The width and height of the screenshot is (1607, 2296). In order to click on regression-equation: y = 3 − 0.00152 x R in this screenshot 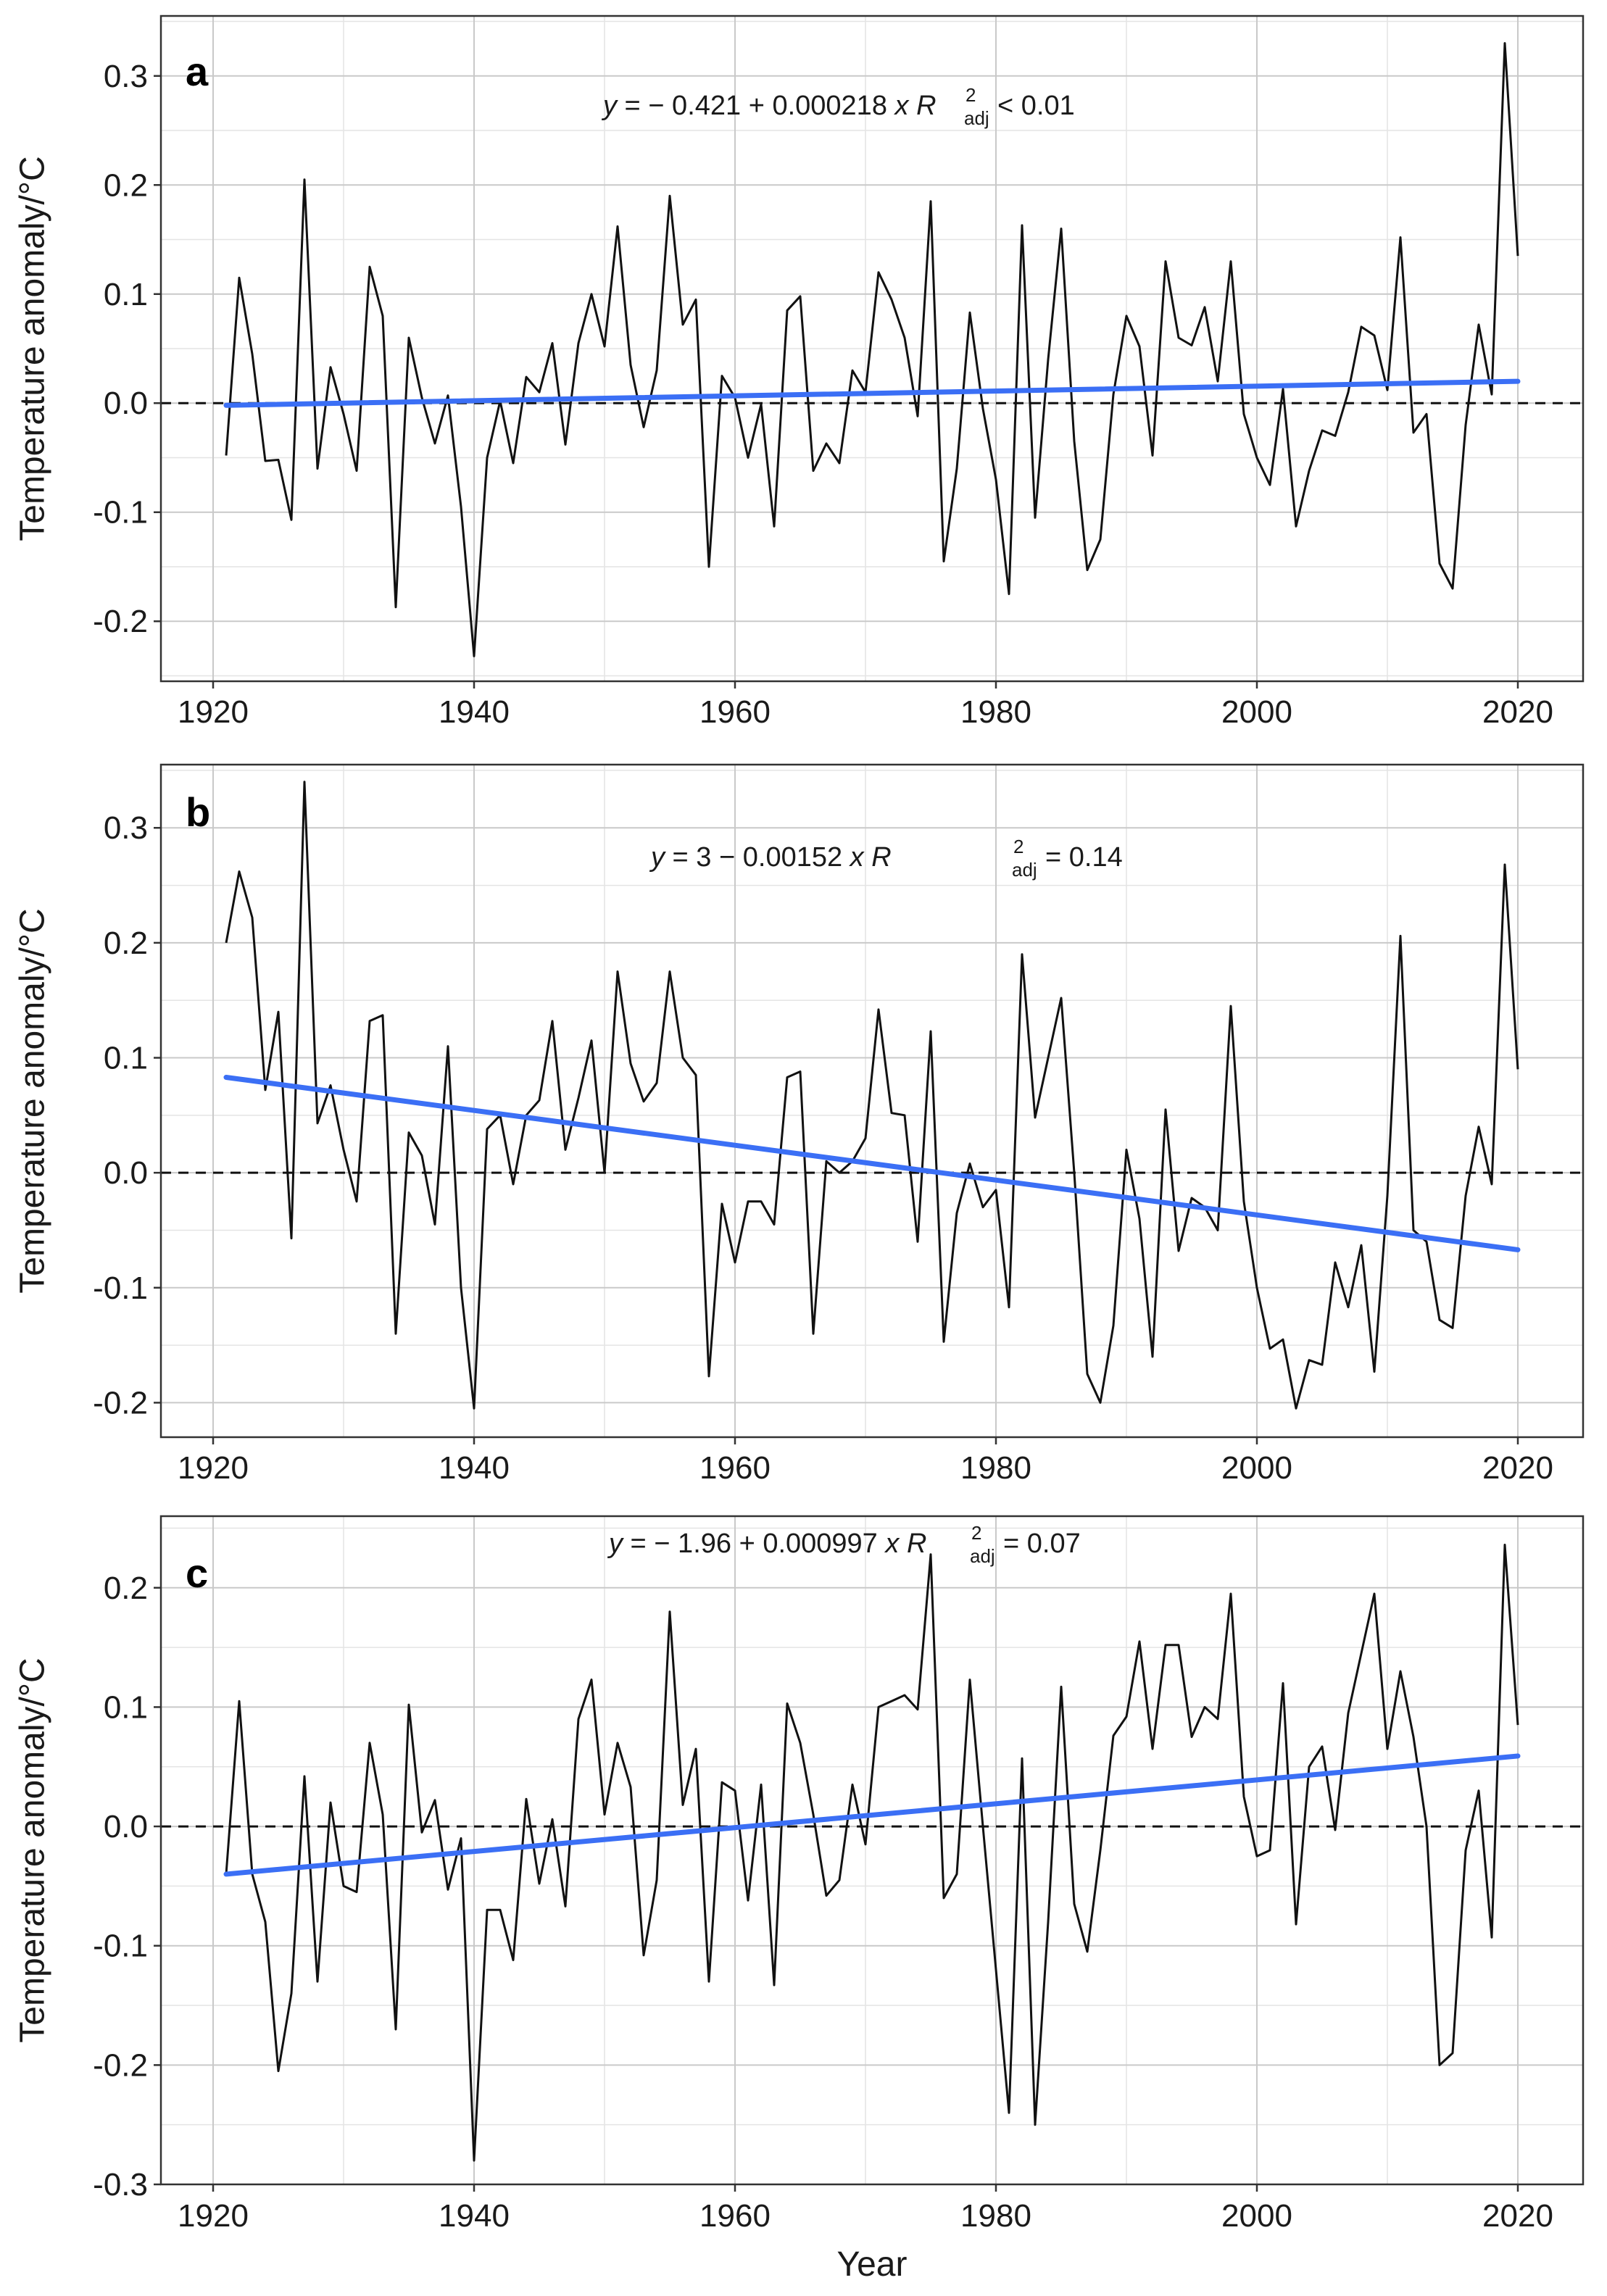, I will do `click(770, 857)`.